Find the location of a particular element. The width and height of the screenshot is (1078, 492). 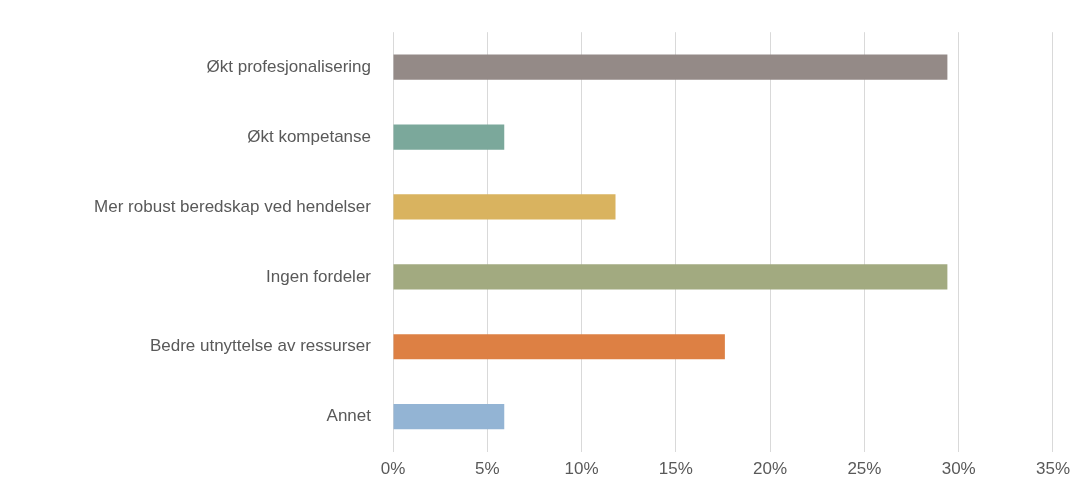

x-tick-label: 35% is located at coordinates (1052, 469).